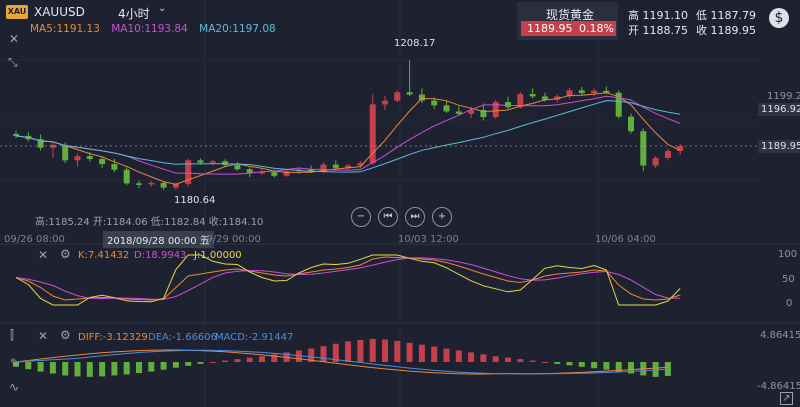  Describe the element at coordinates (442, 217) in the screenshot. I see `zoom-in-icon: +` at that location.